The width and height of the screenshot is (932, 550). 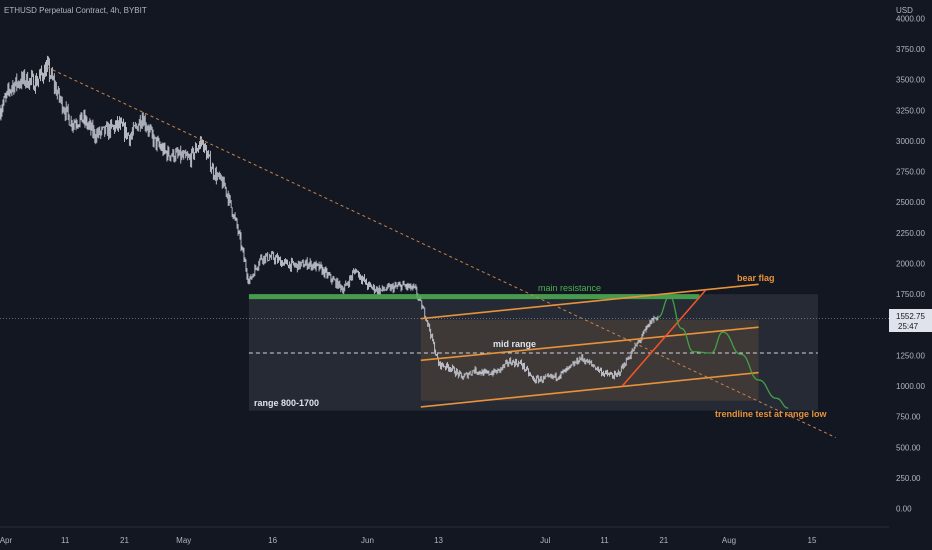 I want to click on time-tick-label: 15, so click(x=812, y=540).